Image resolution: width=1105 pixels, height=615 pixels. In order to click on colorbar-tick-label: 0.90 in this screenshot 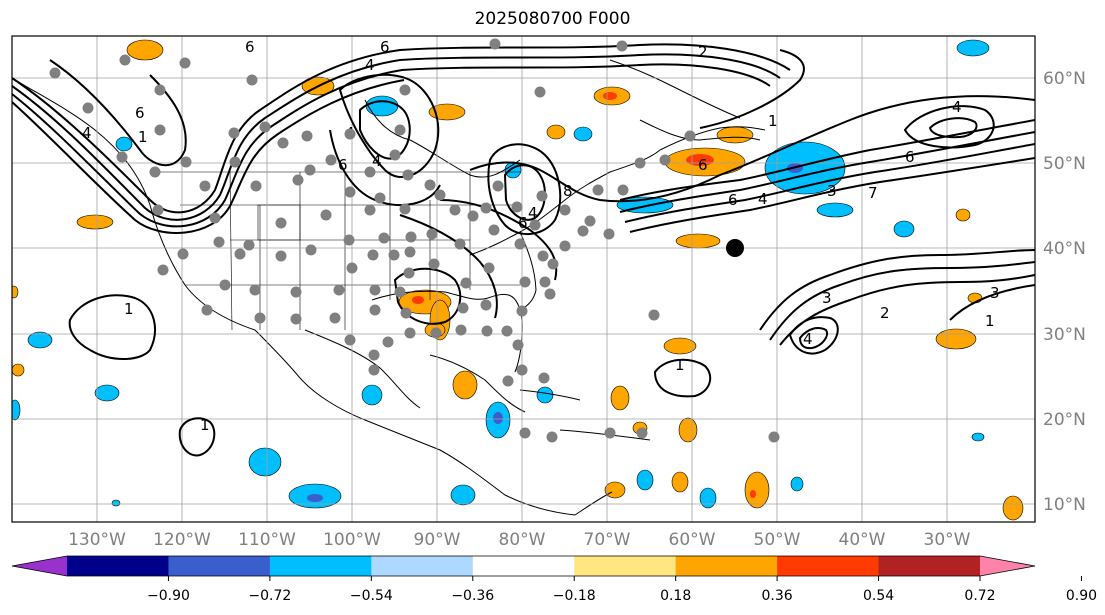, I will do `click(1081, 596)`.